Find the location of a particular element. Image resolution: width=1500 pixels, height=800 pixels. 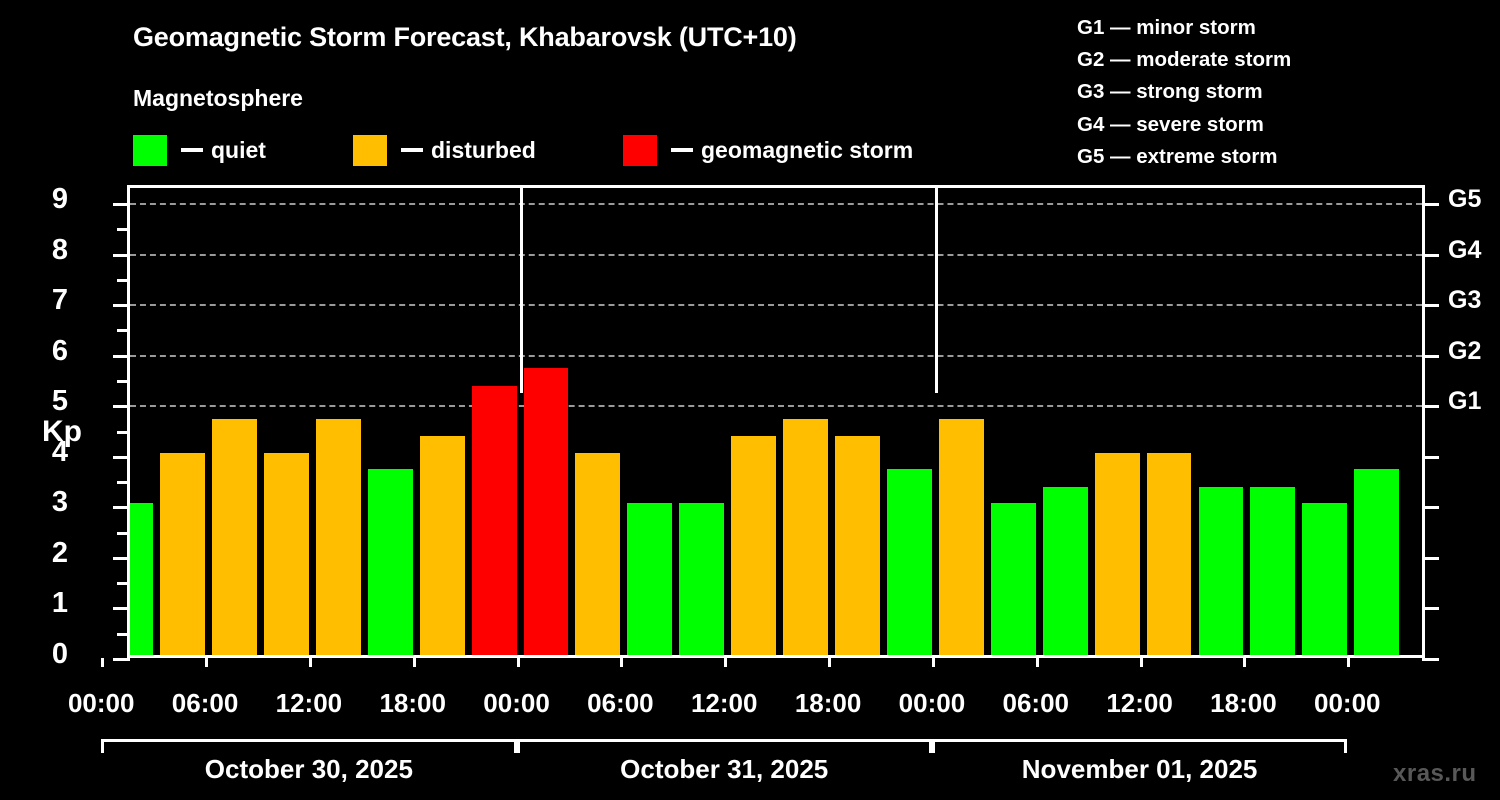

geomagnetic-storm-legend-swatch is located at coordinates (640, 150).